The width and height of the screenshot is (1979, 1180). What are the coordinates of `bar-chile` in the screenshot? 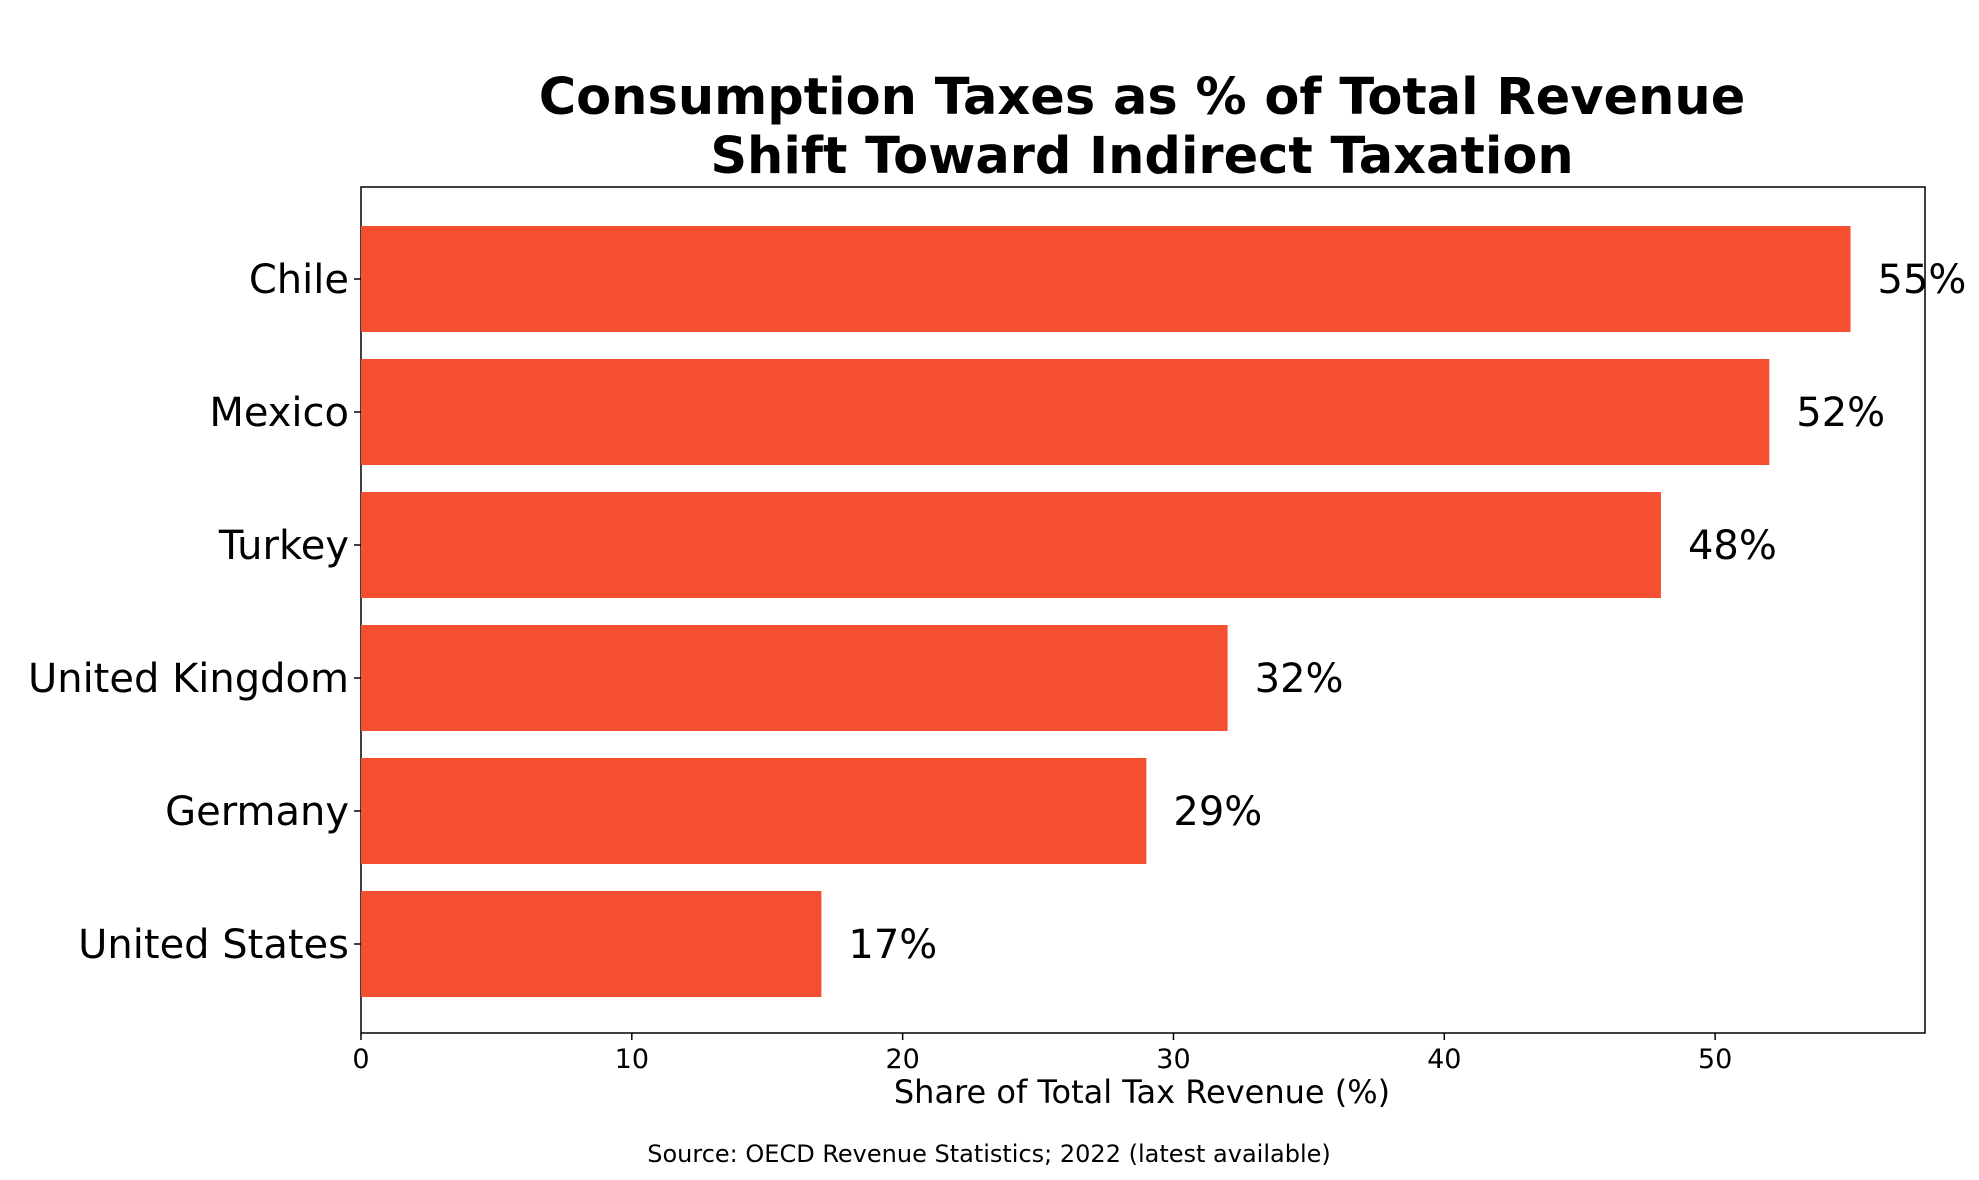 It's located at (1106, 279).